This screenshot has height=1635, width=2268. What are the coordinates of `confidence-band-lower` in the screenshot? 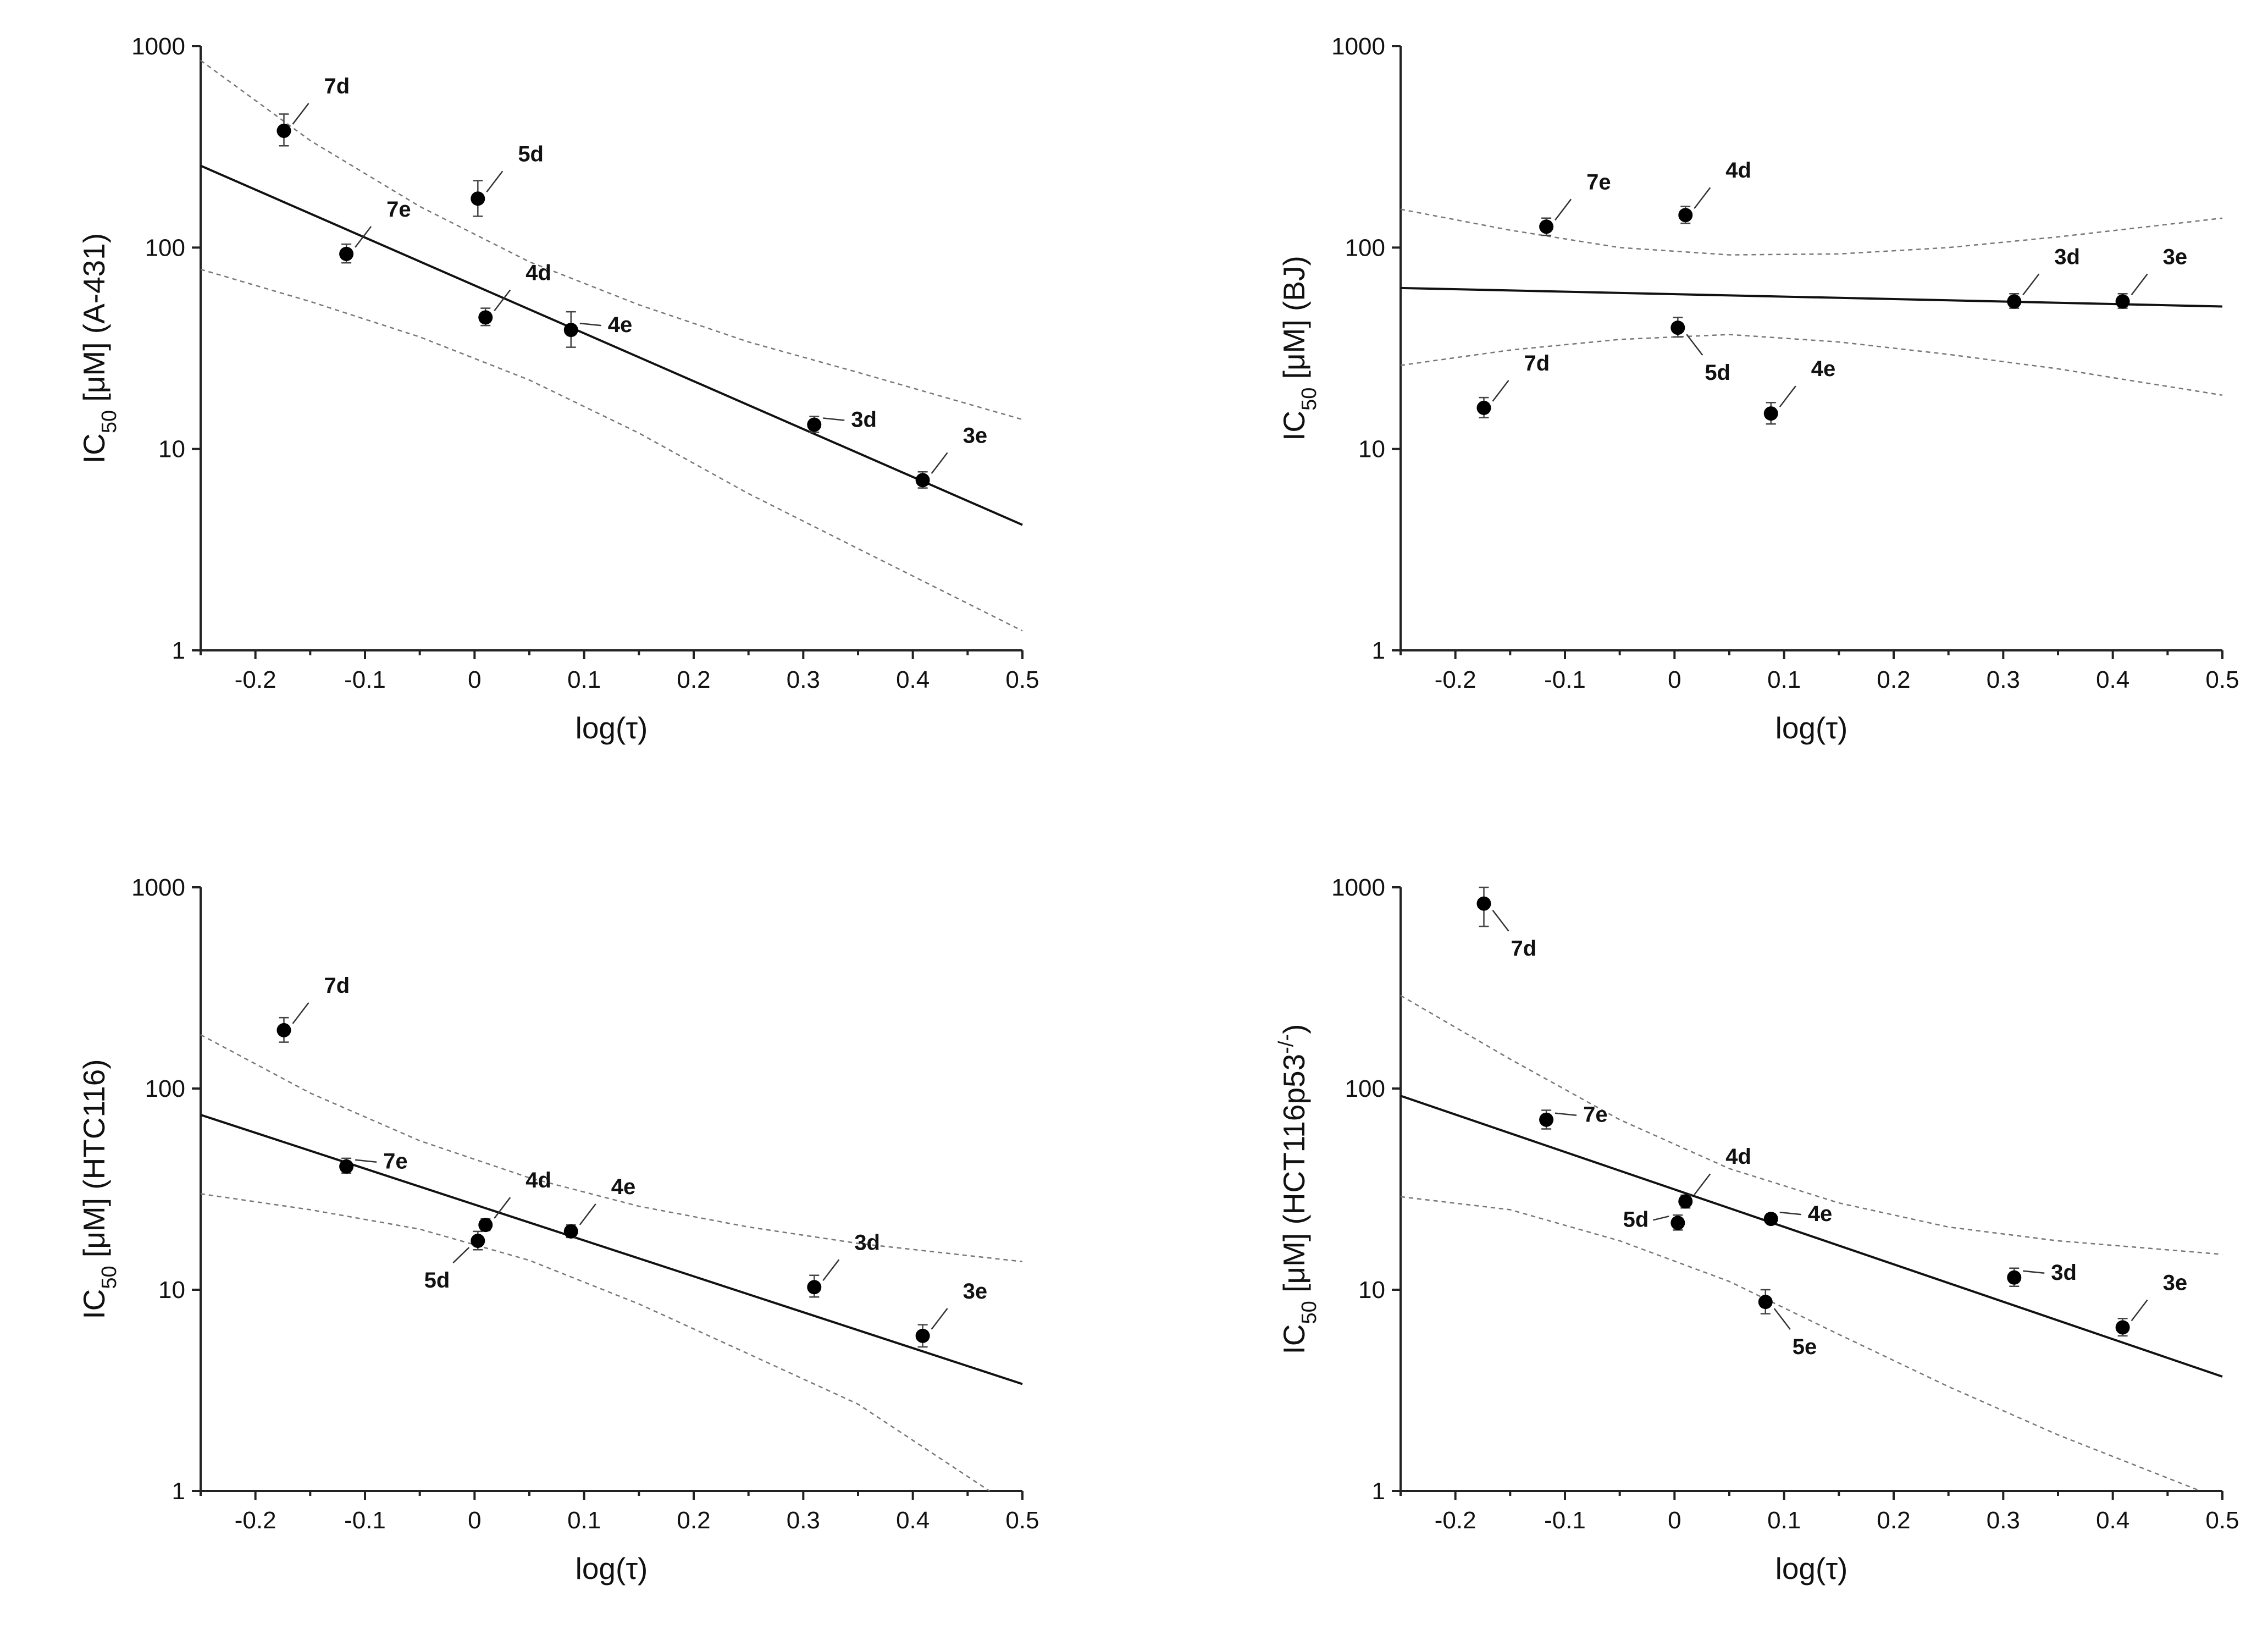 It's located at (611, 450).